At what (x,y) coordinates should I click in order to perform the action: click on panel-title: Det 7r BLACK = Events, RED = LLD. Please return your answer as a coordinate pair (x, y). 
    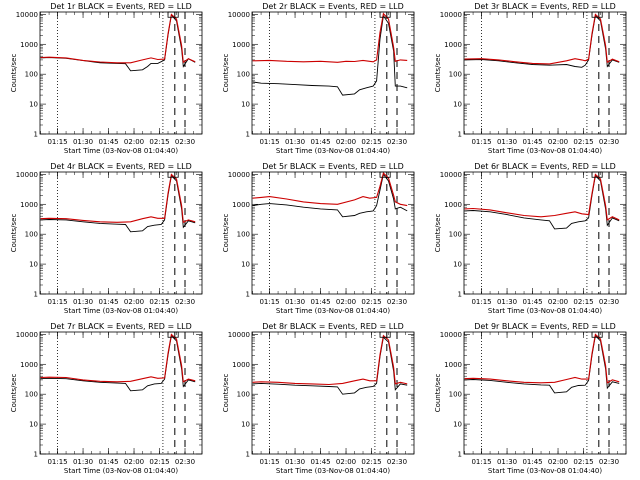
    Looking at the image, I should click on (121, 326).